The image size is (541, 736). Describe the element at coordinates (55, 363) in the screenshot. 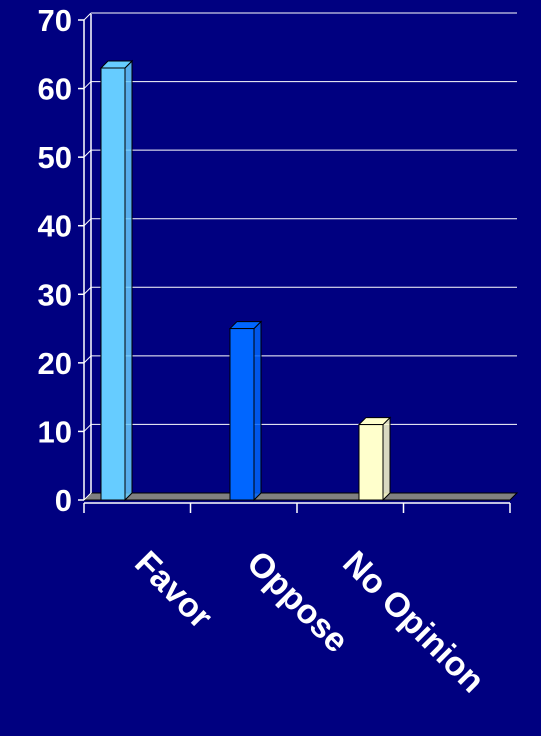

I see `y-tick-label: 20` at that location.